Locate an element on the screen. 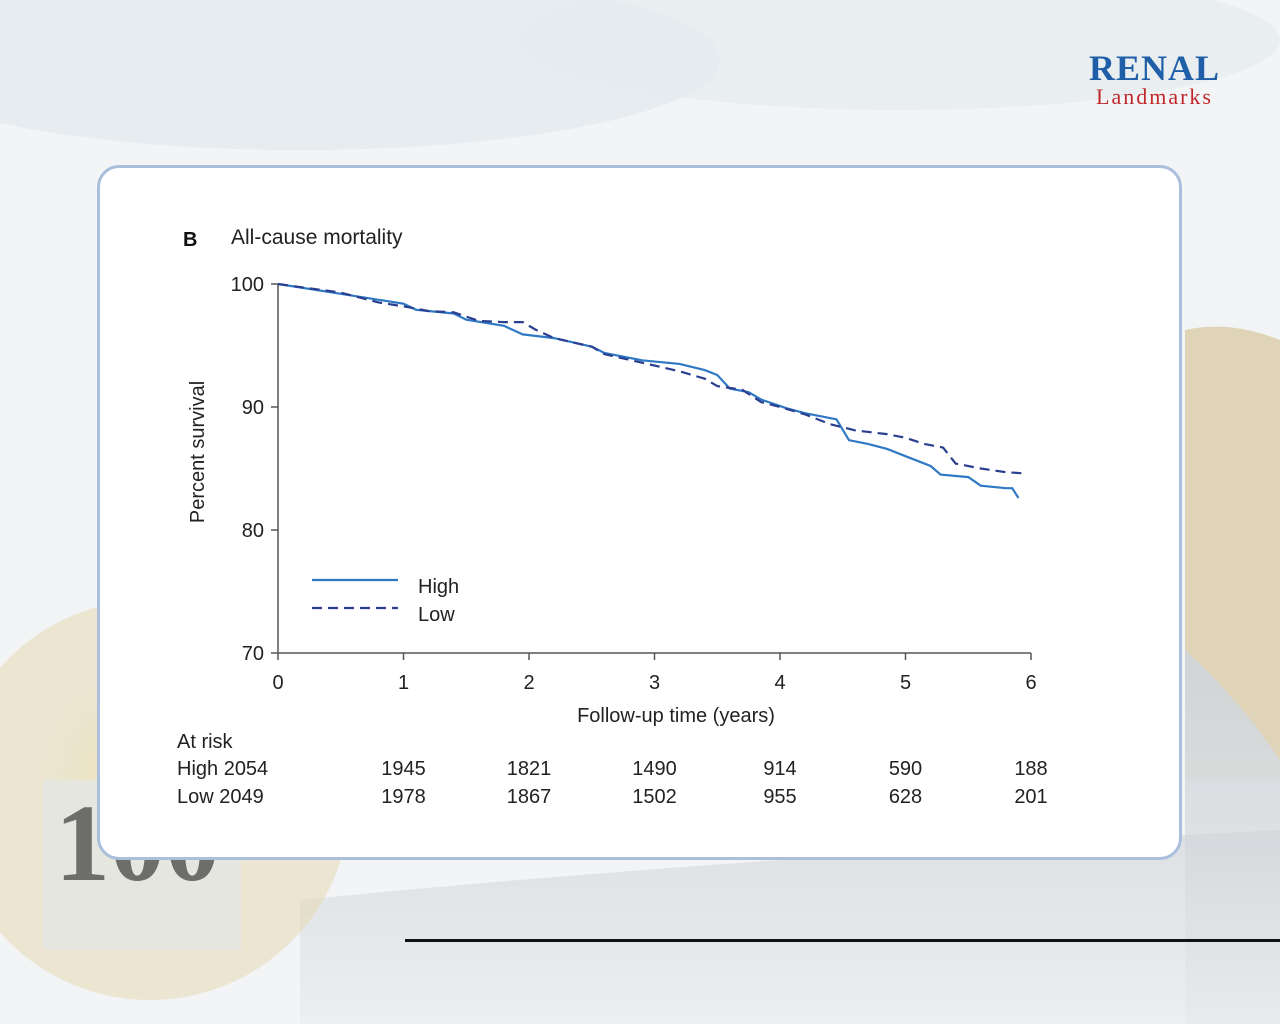 The width and height of the screenshot is (1280, 1024). at-risk-header: At risk is located at coordinates (205, 742).